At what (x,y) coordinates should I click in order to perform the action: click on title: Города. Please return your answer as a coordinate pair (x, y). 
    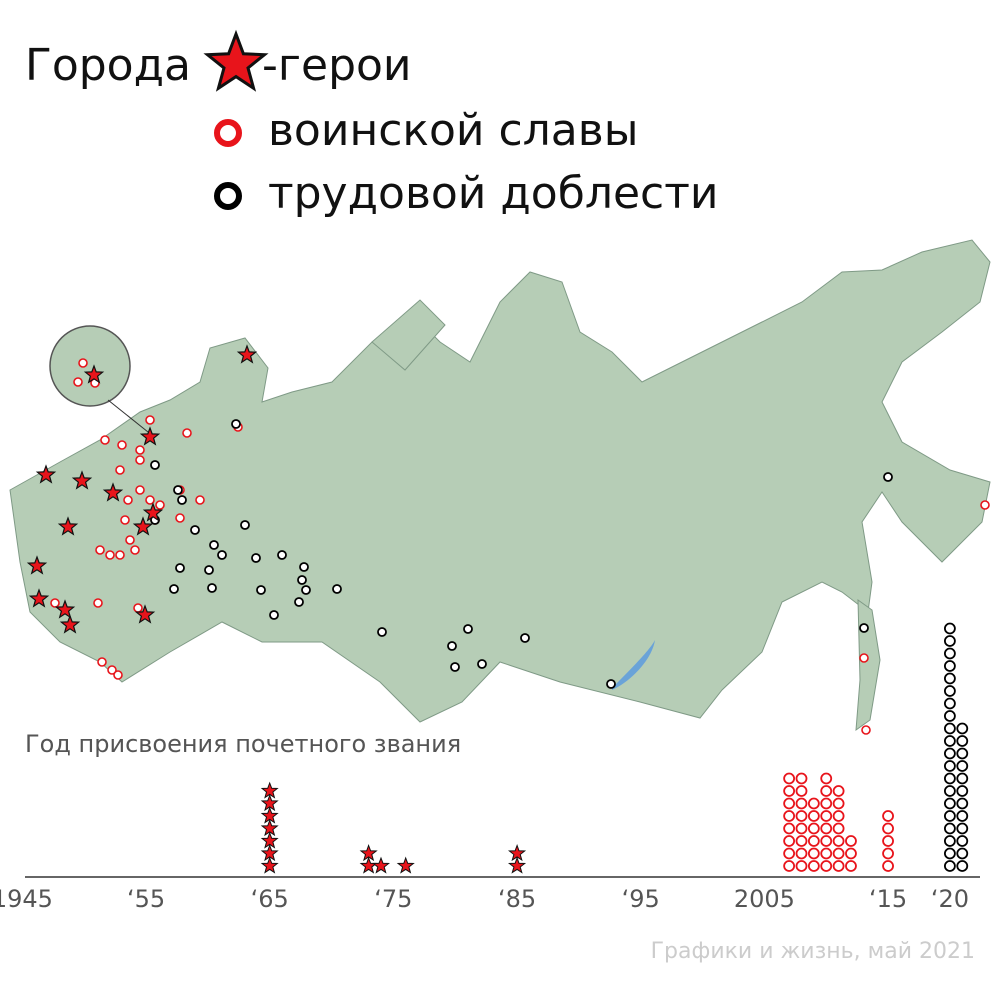
    Looking at the image, I should click on (108, 65).